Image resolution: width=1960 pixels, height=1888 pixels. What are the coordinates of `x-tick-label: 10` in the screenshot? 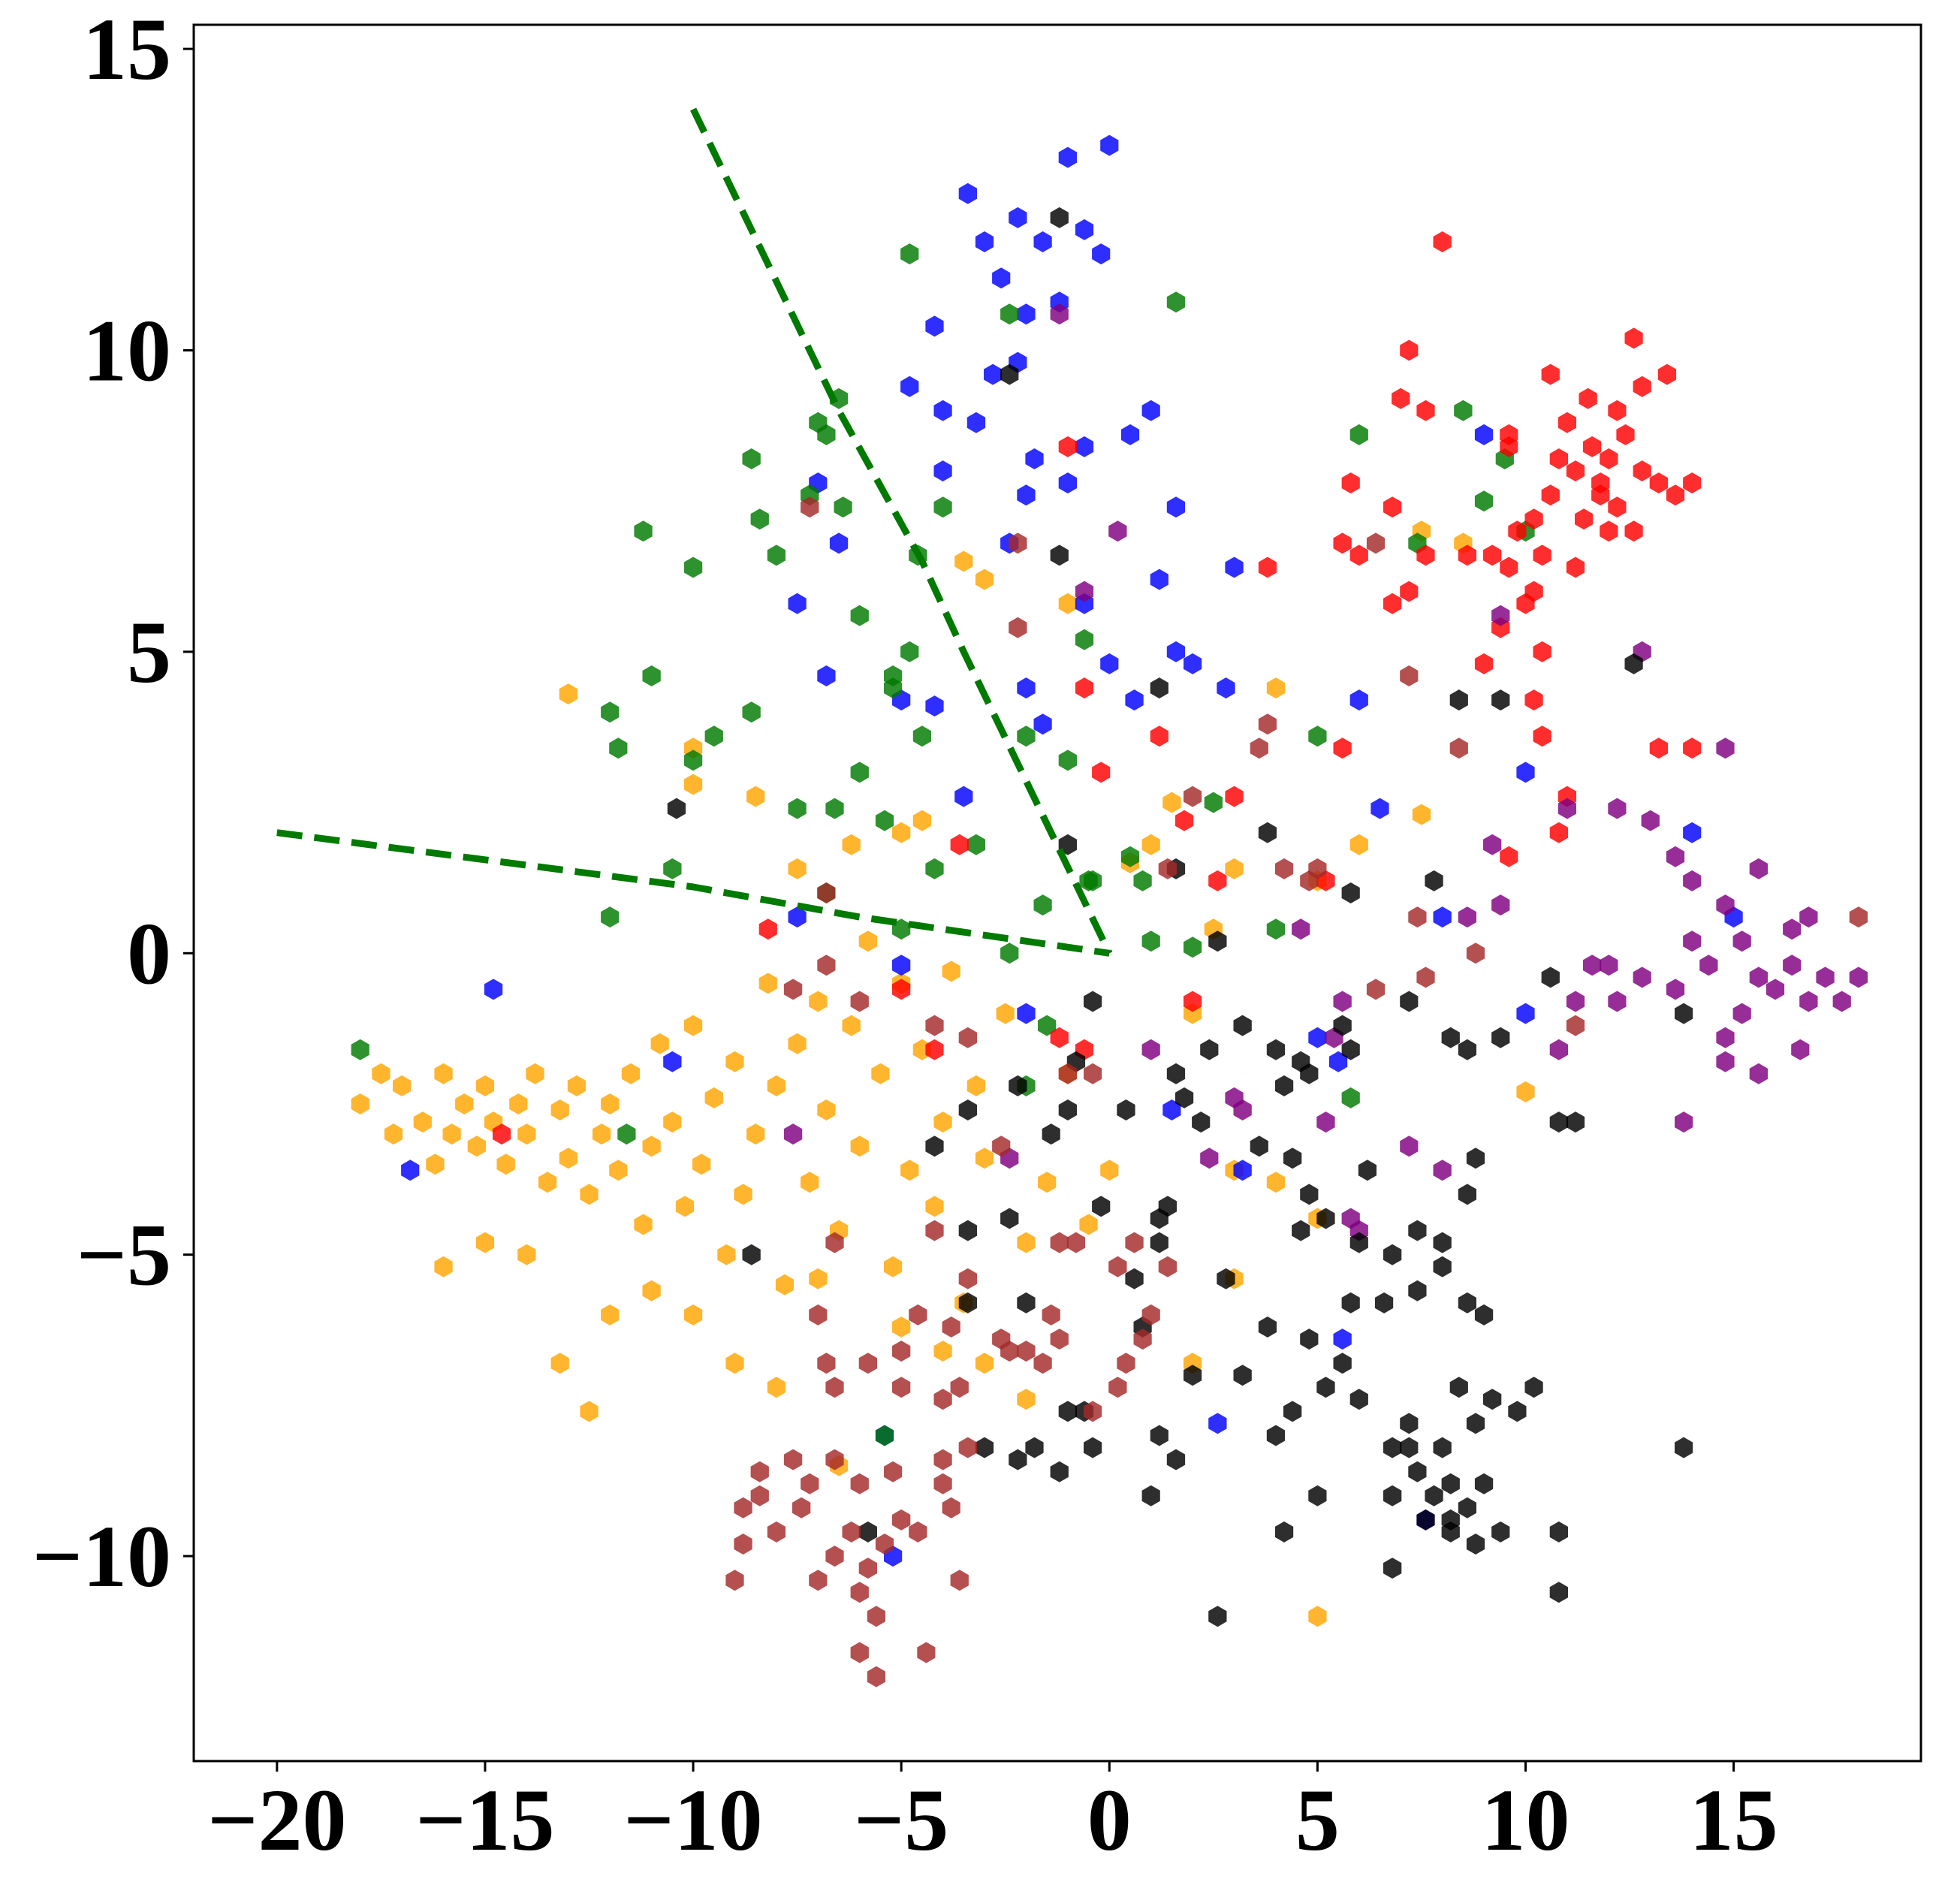 It's located at (1525, 1820).